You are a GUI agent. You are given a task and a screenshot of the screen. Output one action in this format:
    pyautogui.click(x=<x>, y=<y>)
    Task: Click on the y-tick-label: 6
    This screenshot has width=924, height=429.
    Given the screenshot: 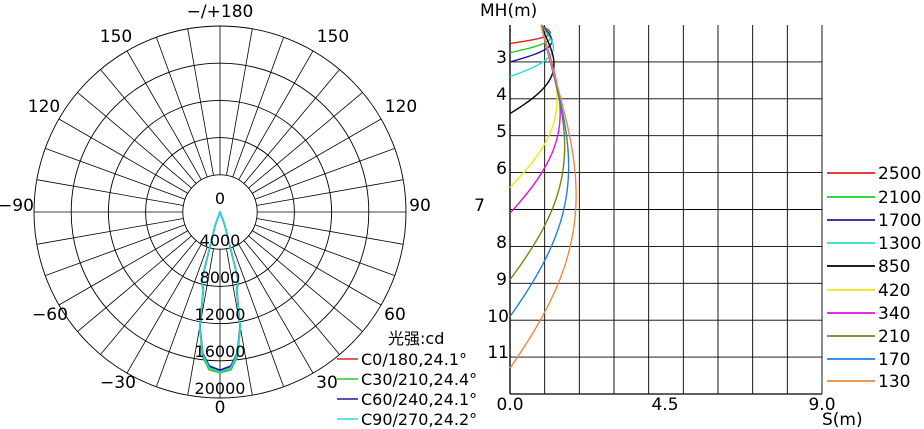 What is the action you would take?
    pyautogui.click(x=501, y=169)
    